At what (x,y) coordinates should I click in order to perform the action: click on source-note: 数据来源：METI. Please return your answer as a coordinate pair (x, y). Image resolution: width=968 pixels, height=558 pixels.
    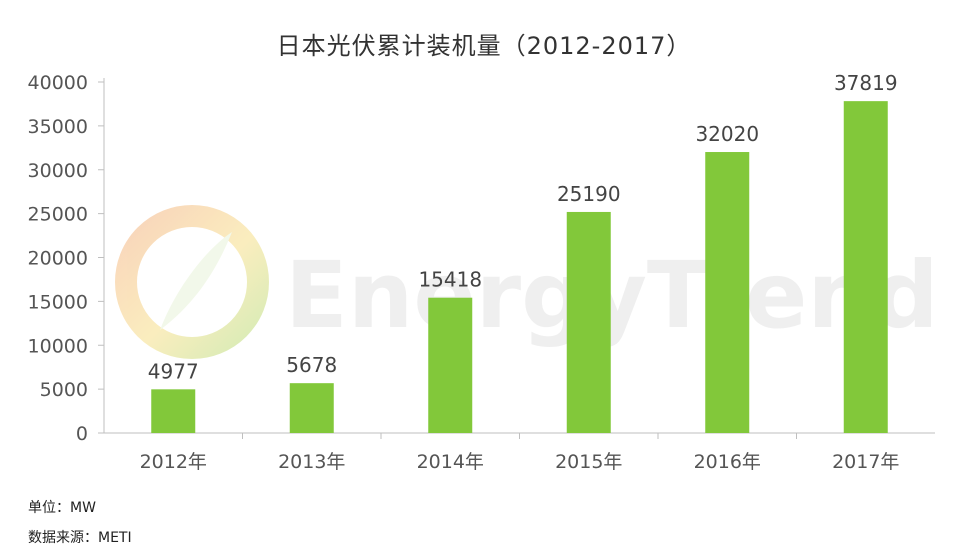
    Looking at the image, I should click on (80, 538).